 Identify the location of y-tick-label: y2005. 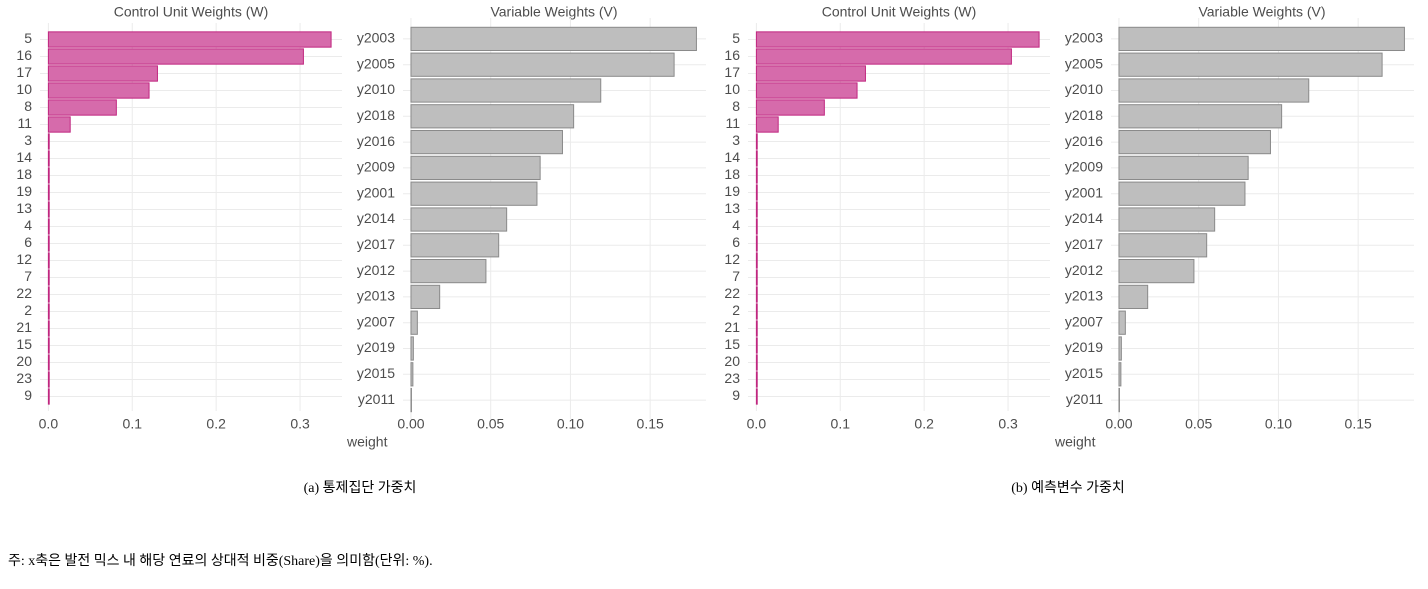
(1084, 63).